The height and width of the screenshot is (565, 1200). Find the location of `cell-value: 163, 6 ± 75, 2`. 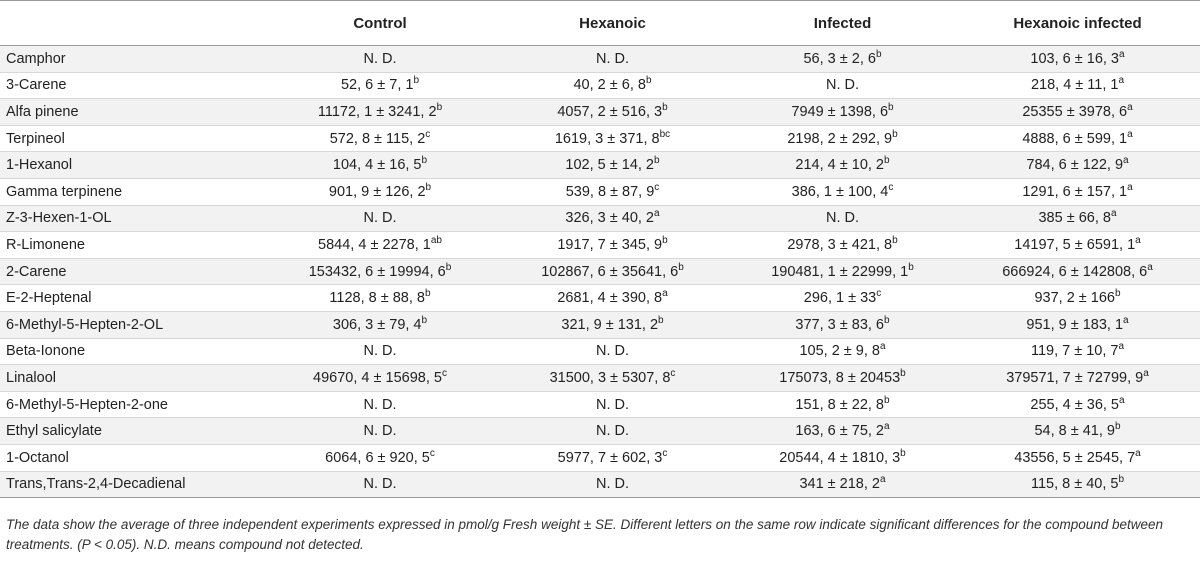

cell-value: 163, 6 ± 75, 2 is located at coordinates (840, 431).